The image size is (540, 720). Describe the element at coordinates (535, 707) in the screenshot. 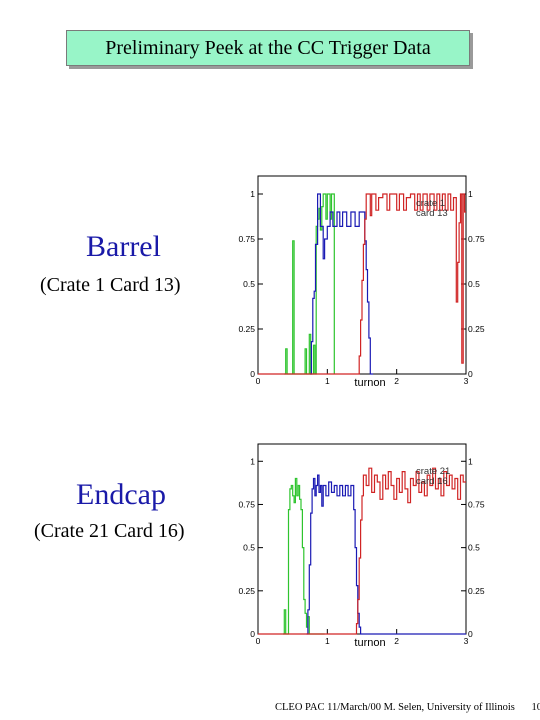

I see `page-number: 10` at that location.